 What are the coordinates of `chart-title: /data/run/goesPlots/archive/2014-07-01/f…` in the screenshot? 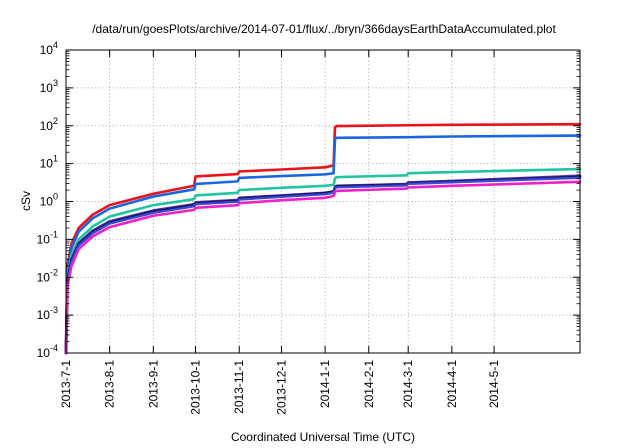 It's located at (324, 29).